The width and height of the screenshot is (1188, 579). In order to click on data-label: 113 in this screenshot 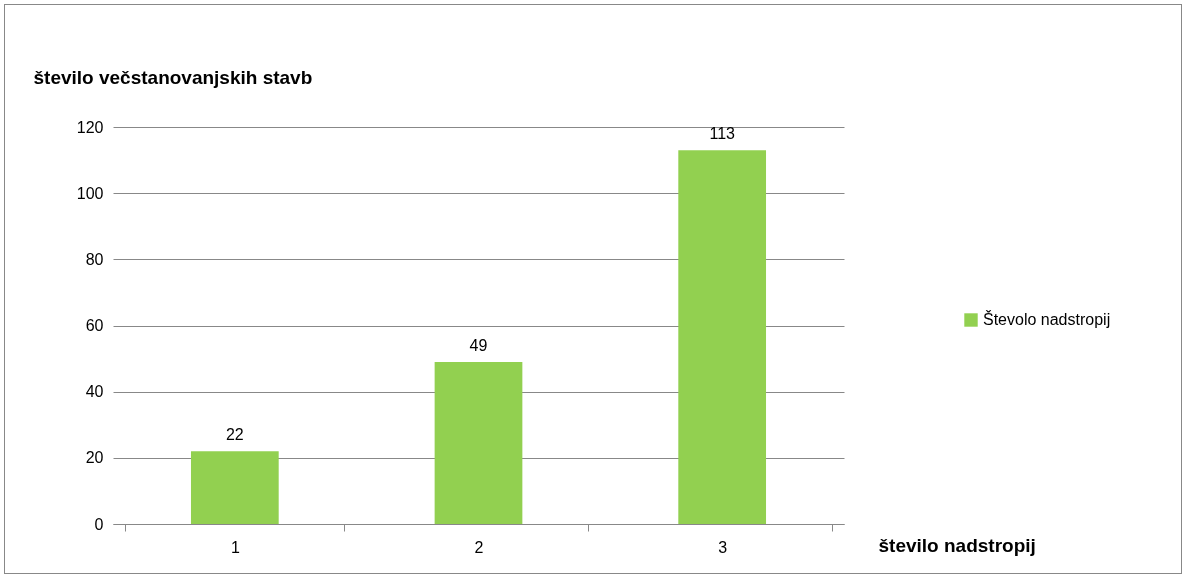, I will do `click(722, 134)`.